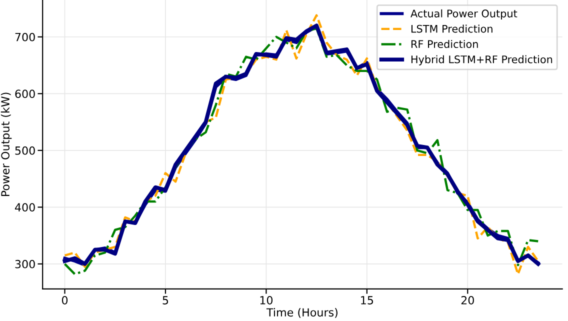 The image size is (568, 321). I want to click on x-tick-label: 15, so click(367, 300).